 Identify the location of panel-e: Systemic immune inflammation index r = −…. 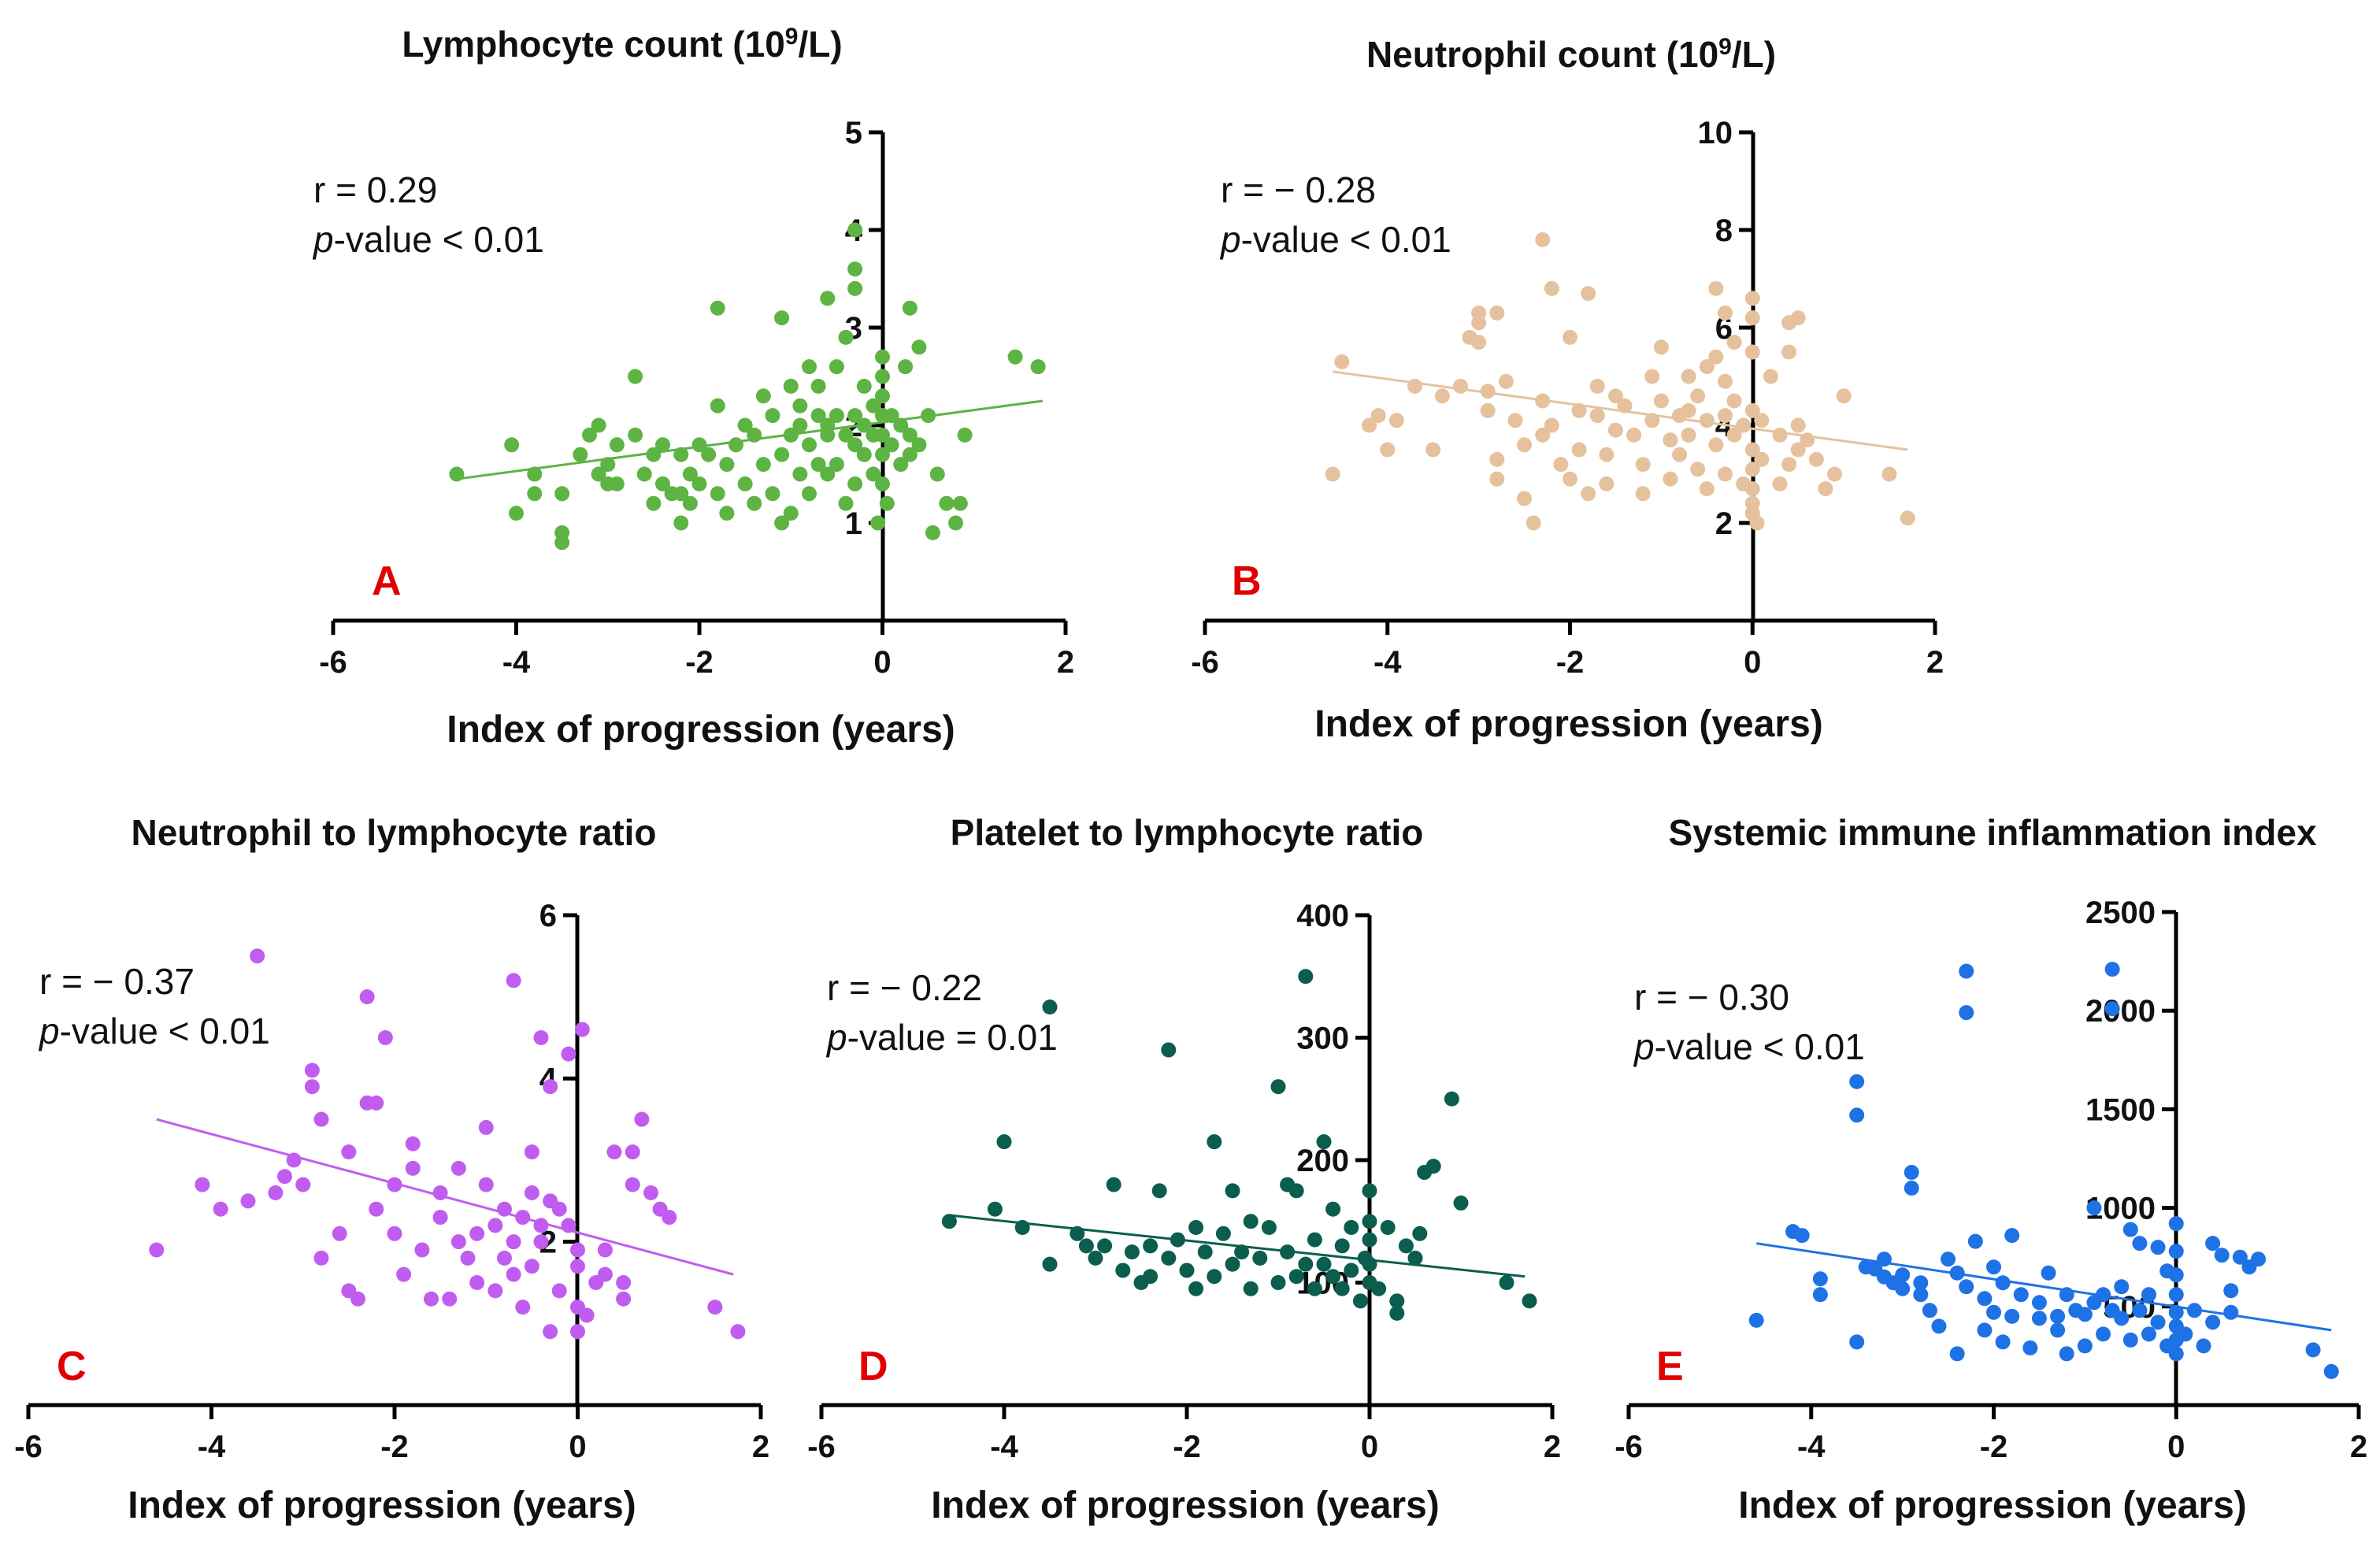
(1990, 1169).